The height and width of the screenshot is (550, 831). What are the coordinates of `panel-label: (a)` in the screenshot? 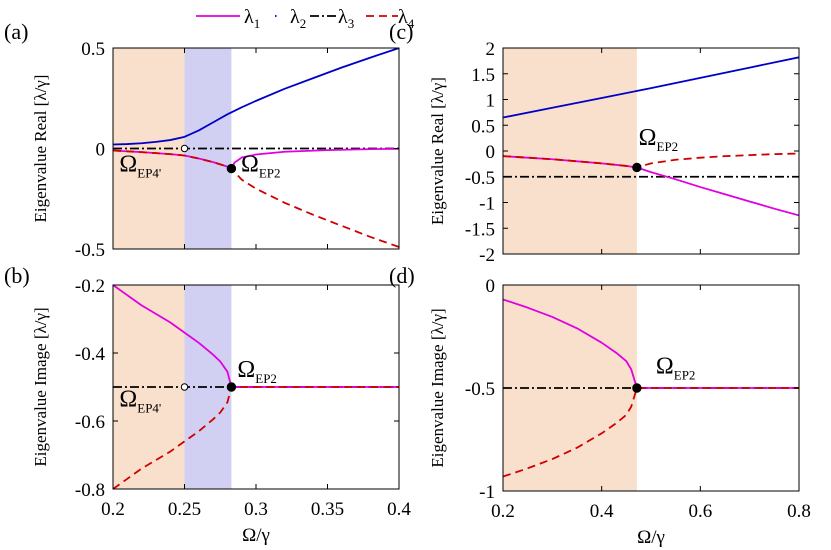 It's located at (16, 31).